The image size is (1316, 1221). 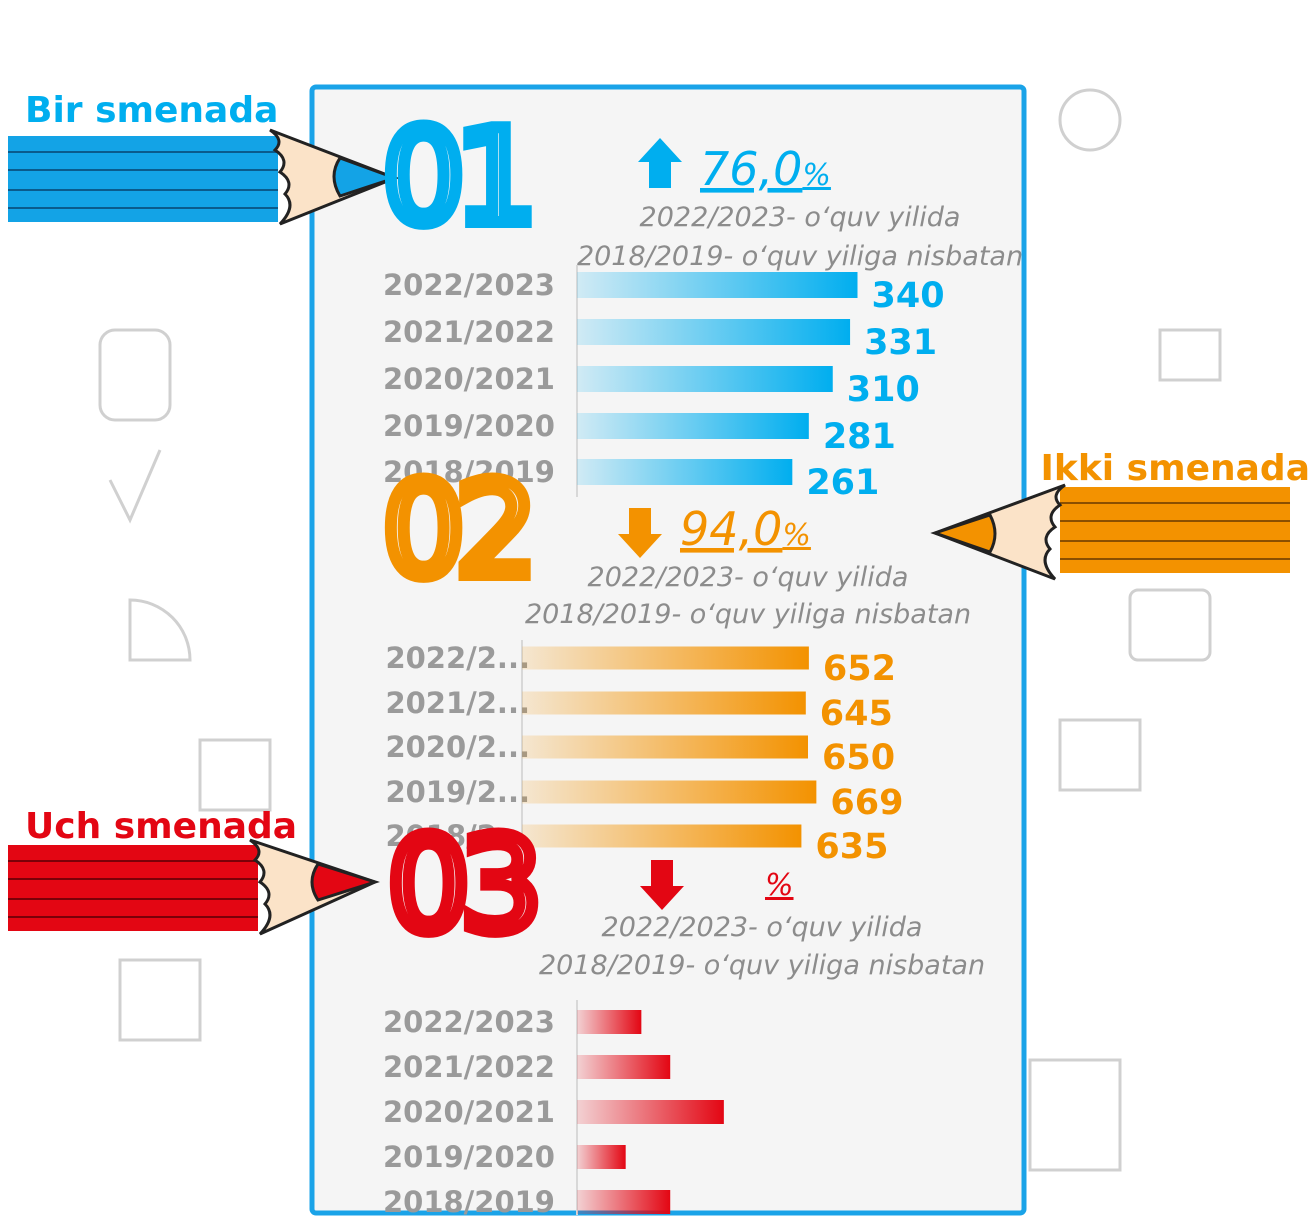 What do you see at coordinates (859, 437) in the screenshot?
I see `value-label: 281` at bounding box center [859, 437].